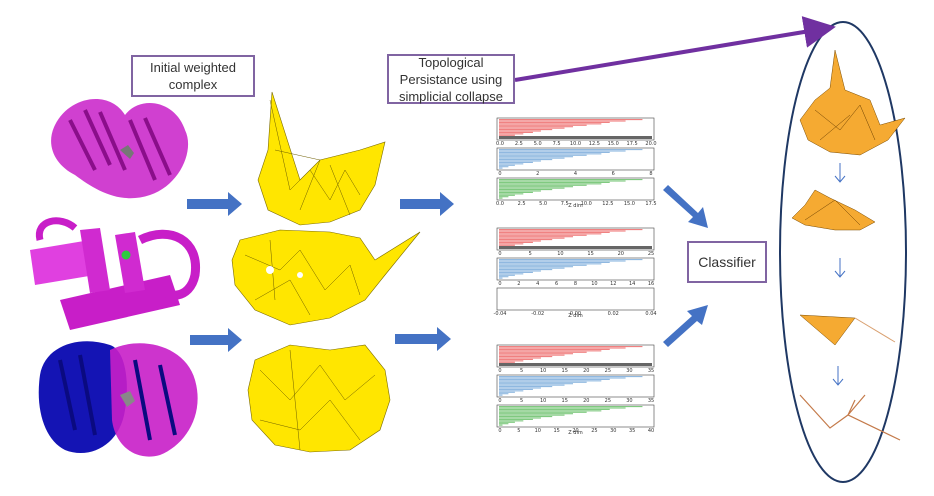 Image resolution: width=934 pixels, height=496 pixels. What do you see at coordinates (319, 398) in the screenshot?
I see `complex-bottom` at bounding box center [319, 398].